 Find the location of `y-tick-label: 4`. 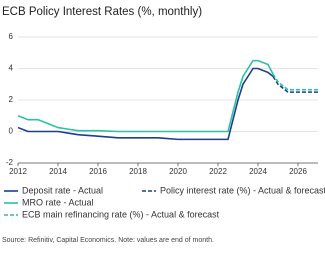

y-tick-label: 4 is located at coordinates (11, 68).